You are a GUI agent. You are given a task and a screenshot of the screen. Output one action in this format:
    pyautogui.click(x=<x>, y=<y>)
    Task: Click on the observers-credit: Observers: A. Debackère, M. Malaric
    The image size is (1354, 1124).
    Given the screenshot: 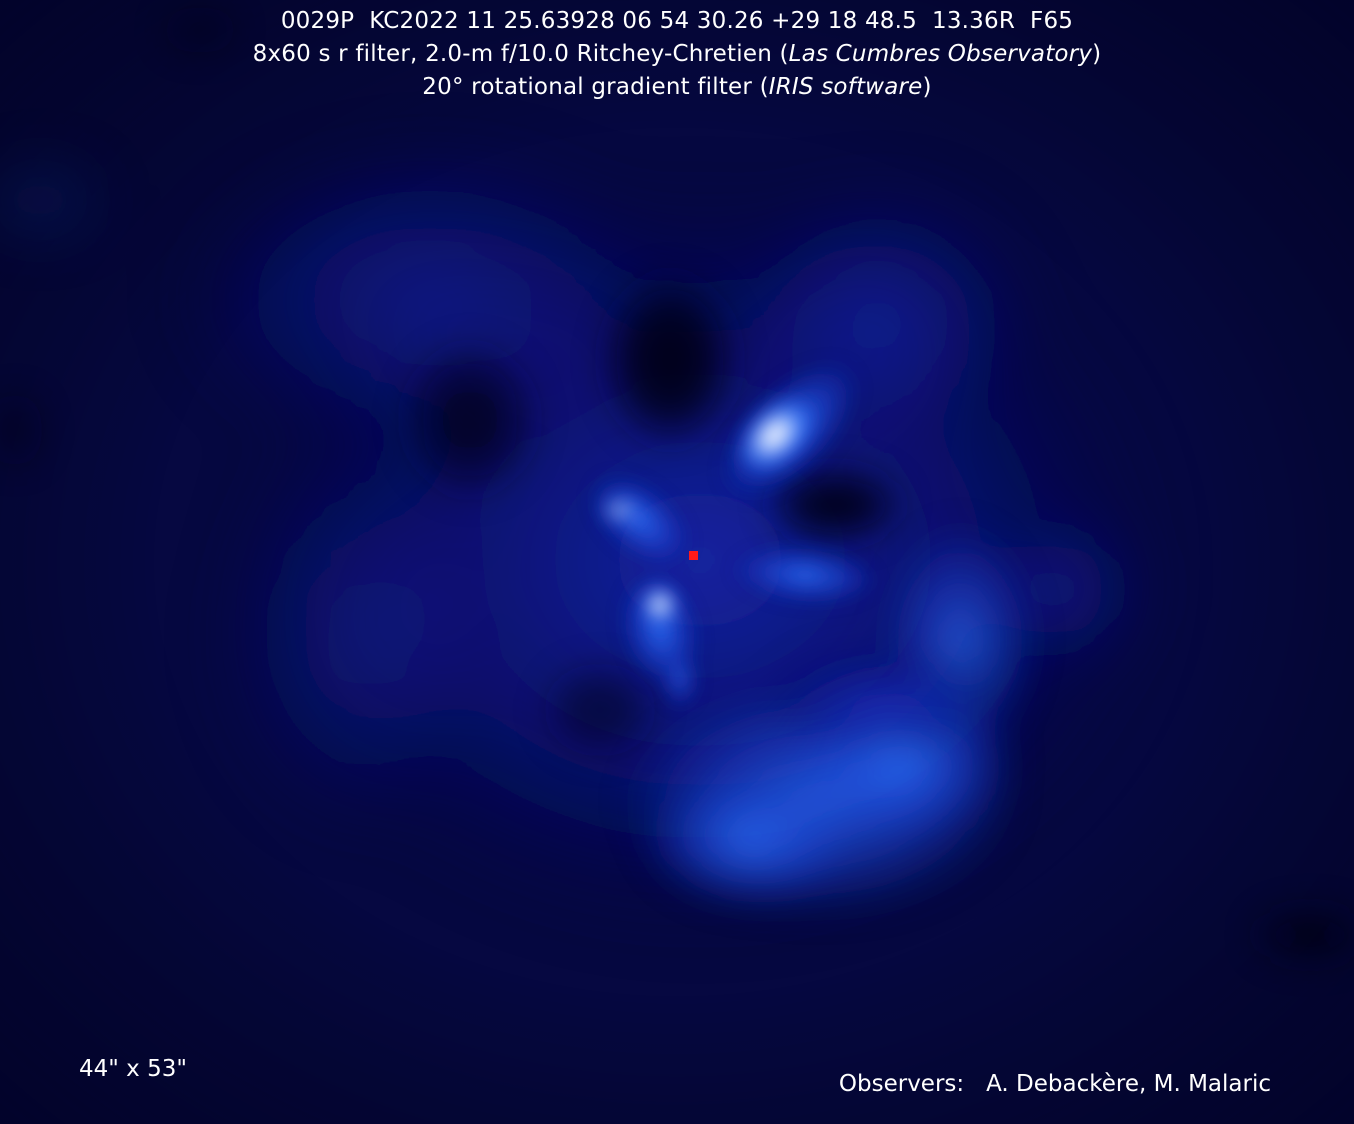 What is the action you would take?
    pyautogui.click(x=1055, y=1084)
    